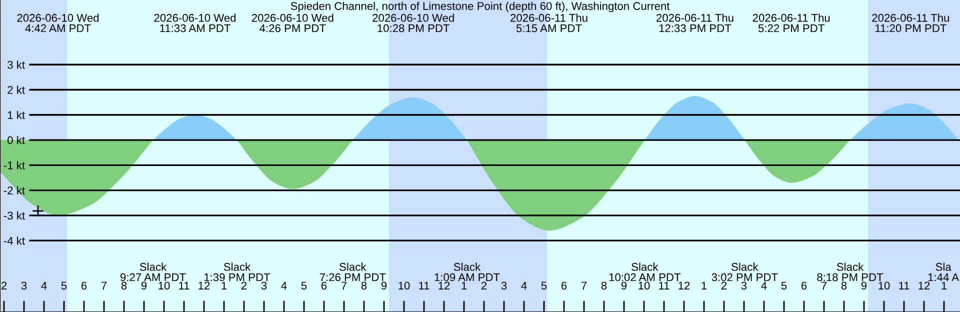  I want to click on annotation: Slack 1:39 PM PDT, so click(237, 272).